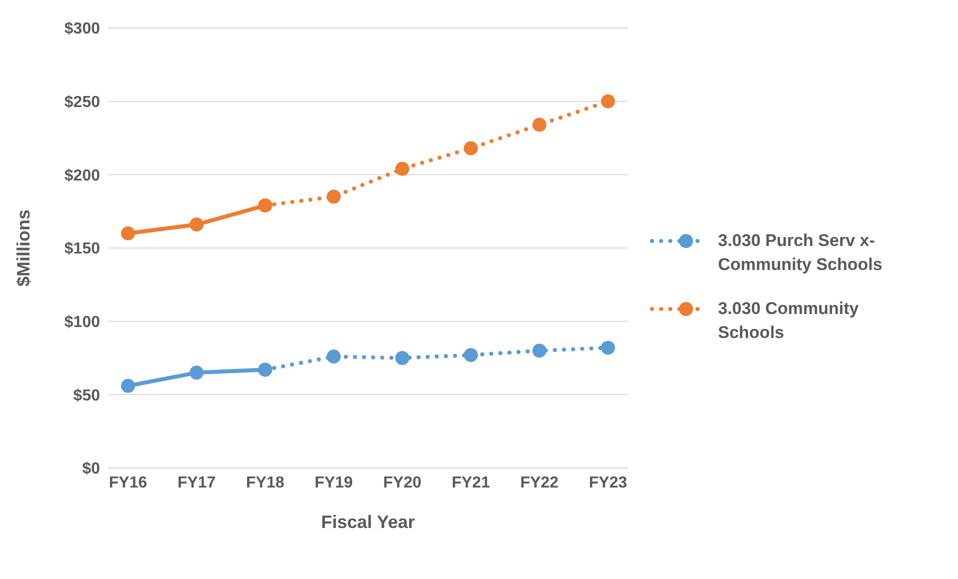 This screenshot has width=958, height=579. What do you see at coordinates (82, 249) in the screenshot?
I see `y-tick-label: $150` at bounding box center [82, 249].